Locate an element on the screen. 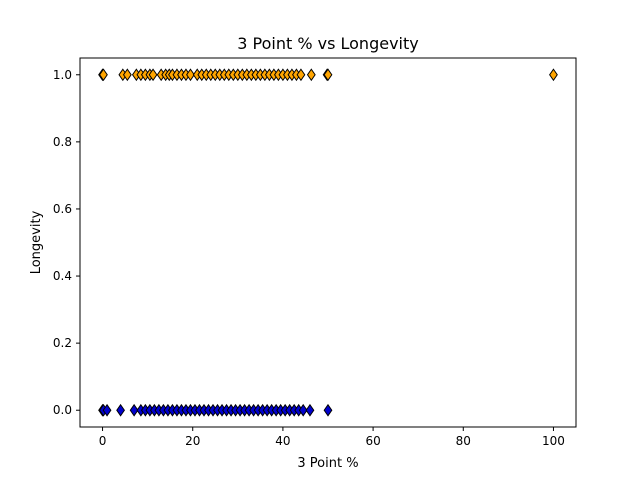  chart-title: 3 Point % vs Longevity is located at coordinates (327, 43).